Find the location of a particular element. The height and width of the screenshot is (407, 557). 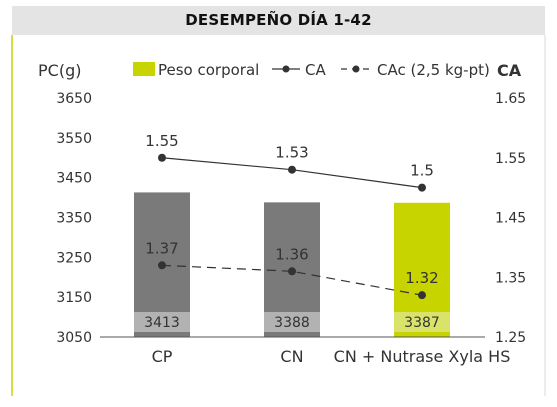

left-tick-label-3: 3350 is located at coordinates (74, 219).